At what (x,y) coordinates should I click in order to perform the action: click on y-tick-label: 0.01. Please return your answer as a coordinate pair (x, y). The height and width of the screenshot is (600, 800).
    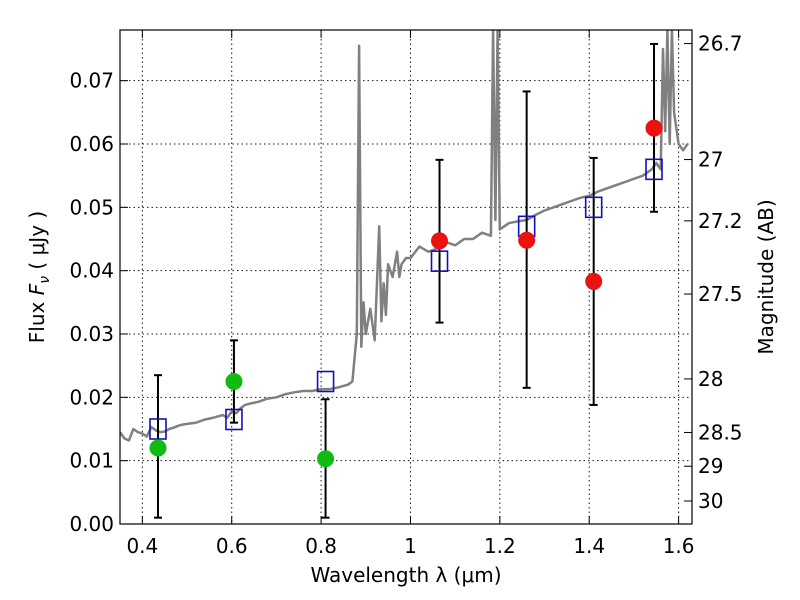
    Looking at the image, I should click on (91, 461).